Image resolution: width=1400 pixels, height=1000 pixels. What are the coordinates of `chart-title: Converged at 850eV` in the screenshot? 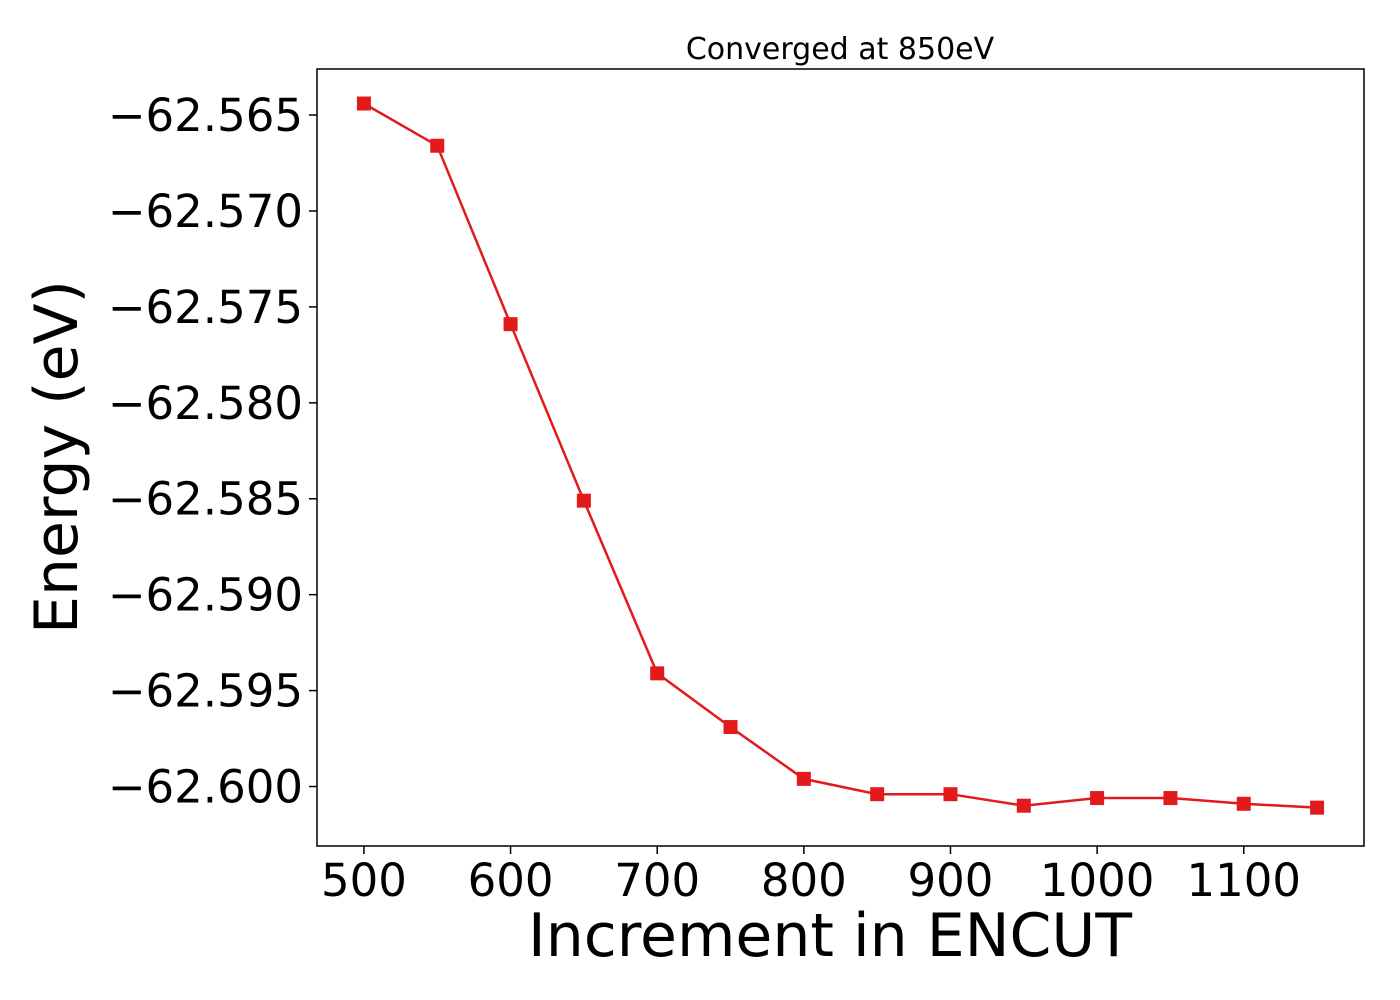 It's located at (840, 49).